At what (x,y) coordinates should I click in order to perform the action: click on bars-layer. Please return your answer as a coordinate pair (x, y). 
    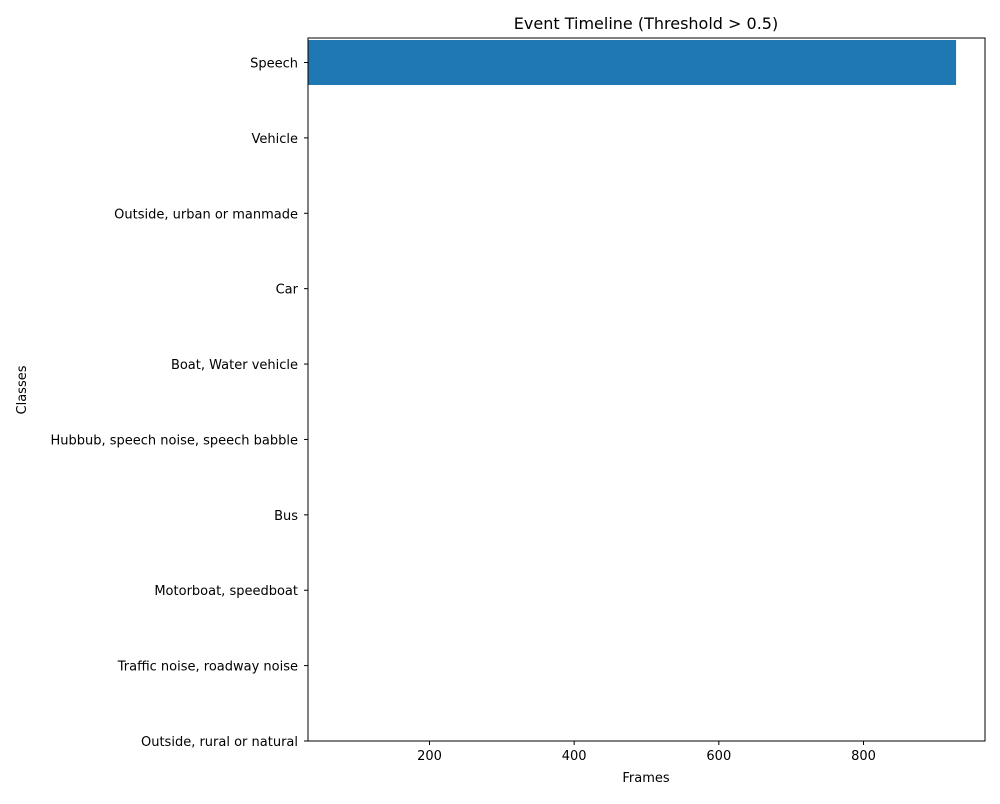
    Looking at the image, I should click on (632, 62).